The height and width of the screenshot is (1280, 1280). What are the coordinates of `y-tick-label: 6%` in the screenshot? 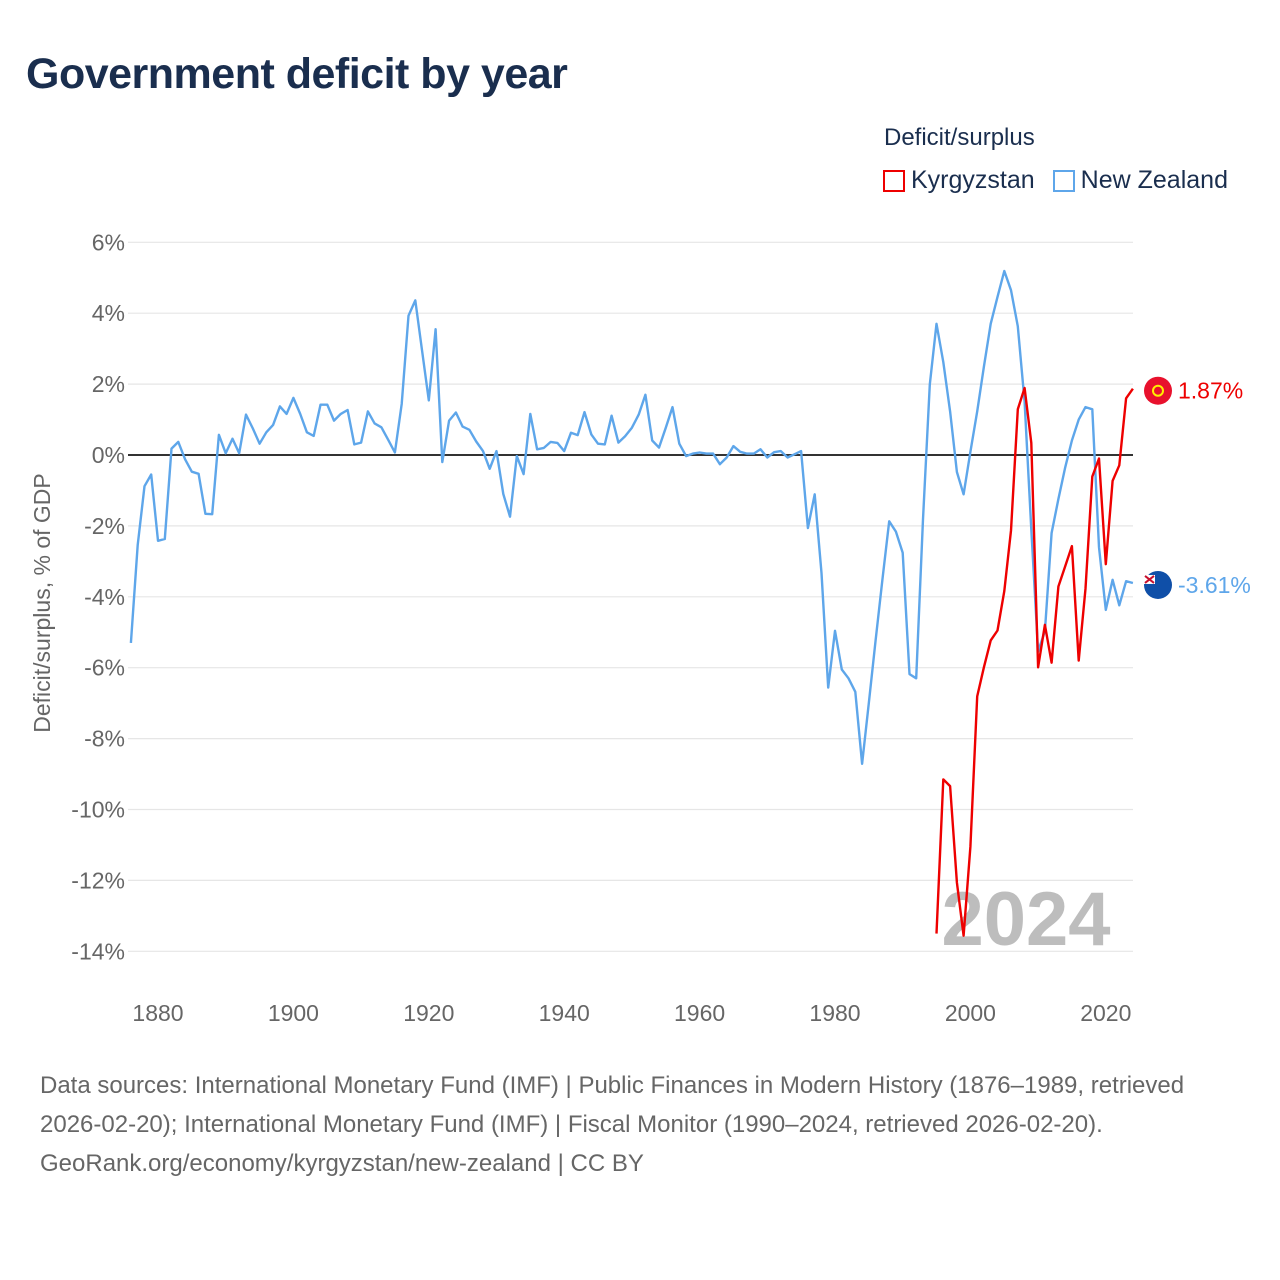 It's located at (108, 242).